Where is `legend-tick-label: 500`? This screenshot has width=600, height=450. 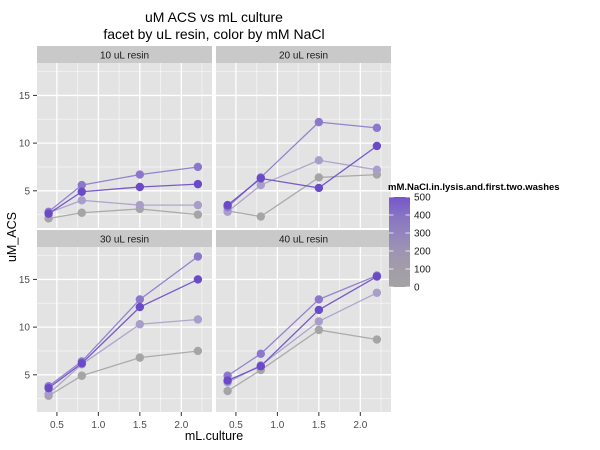
legend-tick-label: 500 is located at coordinates (422, 198).